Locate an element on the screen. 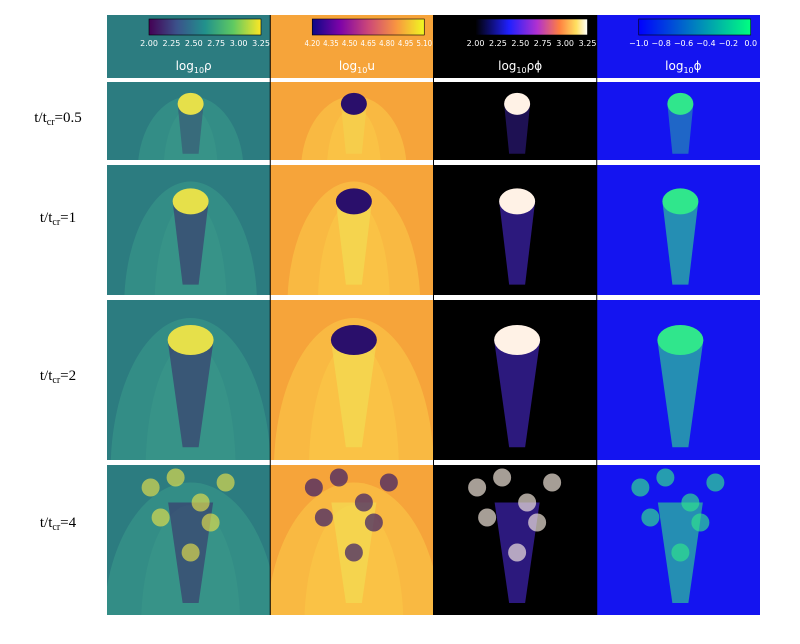  colorbar-tick: 2.25 is located at coordinates (171, 43).